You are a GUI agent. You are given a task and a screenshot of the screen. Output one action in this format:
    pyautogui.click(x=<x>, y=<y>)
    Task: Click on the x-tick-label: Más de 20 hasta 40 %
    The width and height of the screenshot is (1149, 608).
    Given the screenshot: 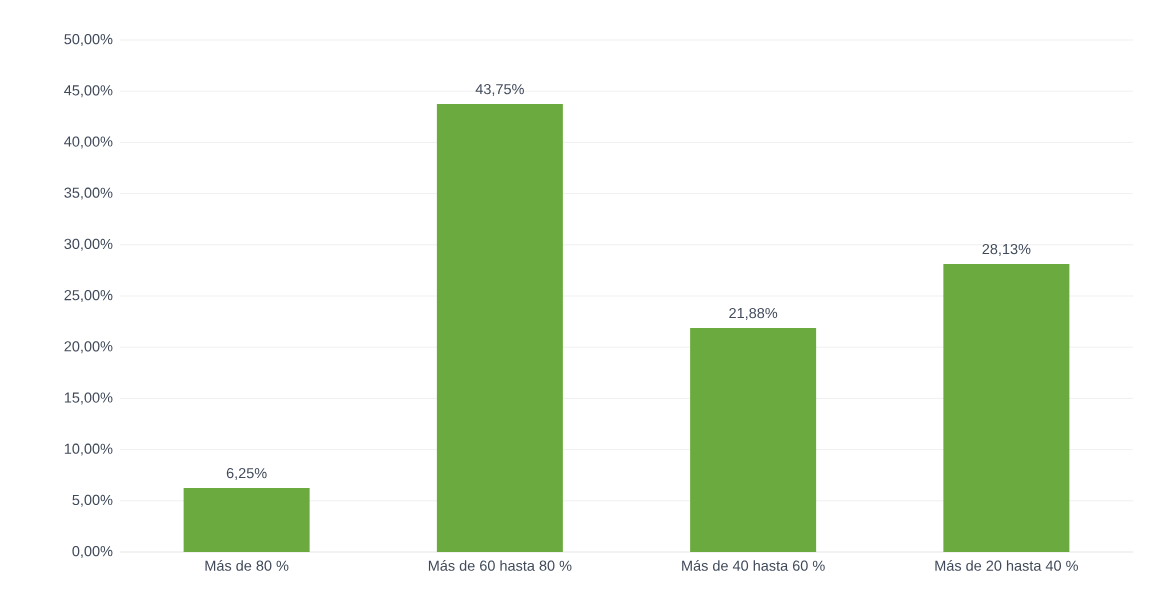 What is the action you would take?
    pyautogui.click(x=1006, y=565)
    